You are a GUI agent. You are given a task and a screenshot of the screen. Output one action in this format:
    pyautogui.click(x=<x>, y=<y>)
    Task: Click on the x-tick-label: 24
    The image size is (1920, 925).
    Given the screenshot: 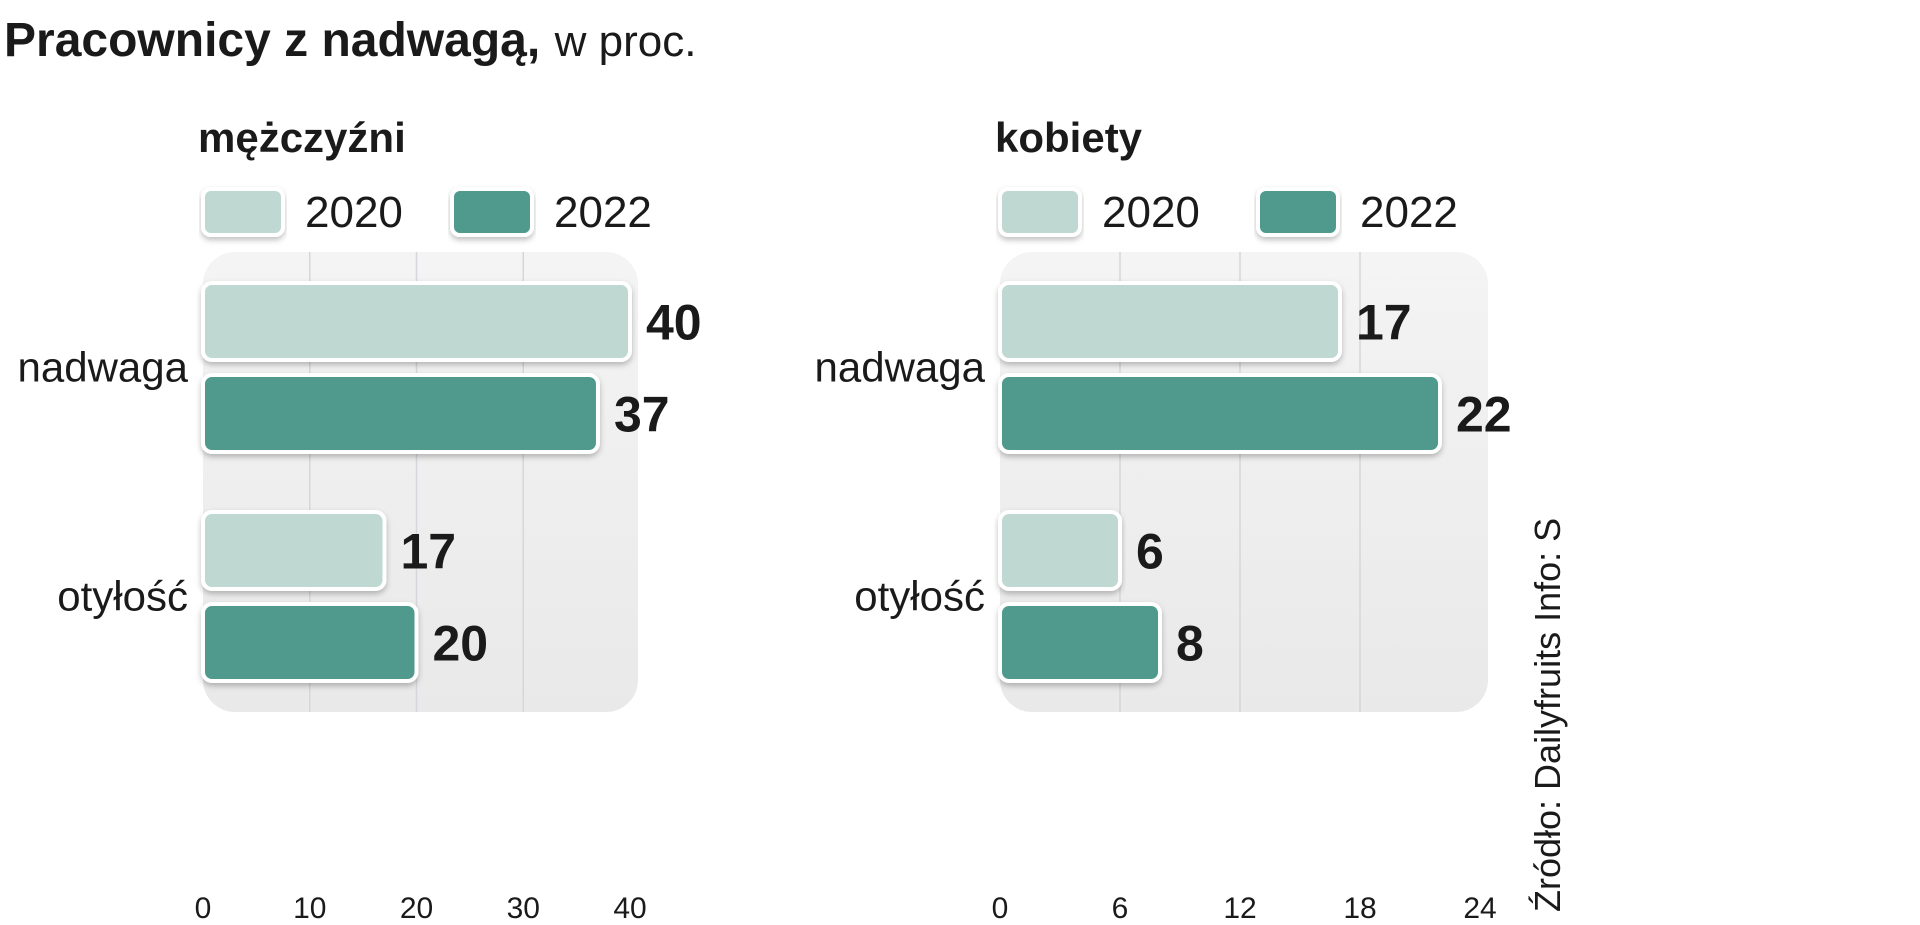 What is the action you would take?
    pyautogui.click(x=1479, y=908)
    